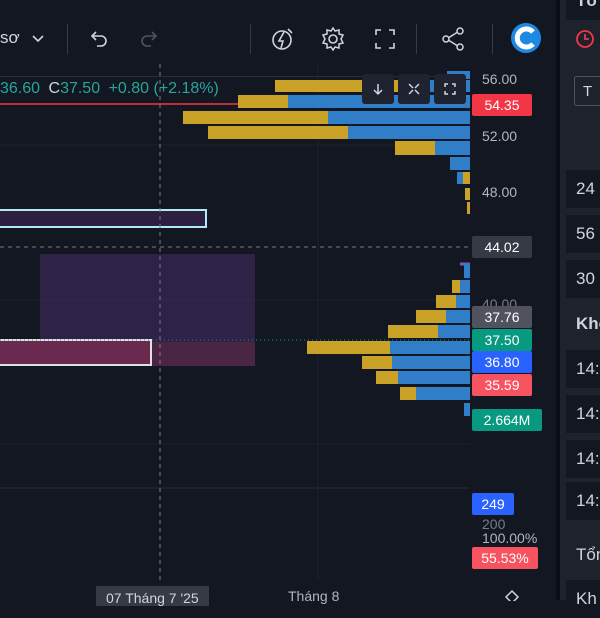 The width and height of the screenshot is (600, 618). I want to click on gear-icon, so click(333, 39).